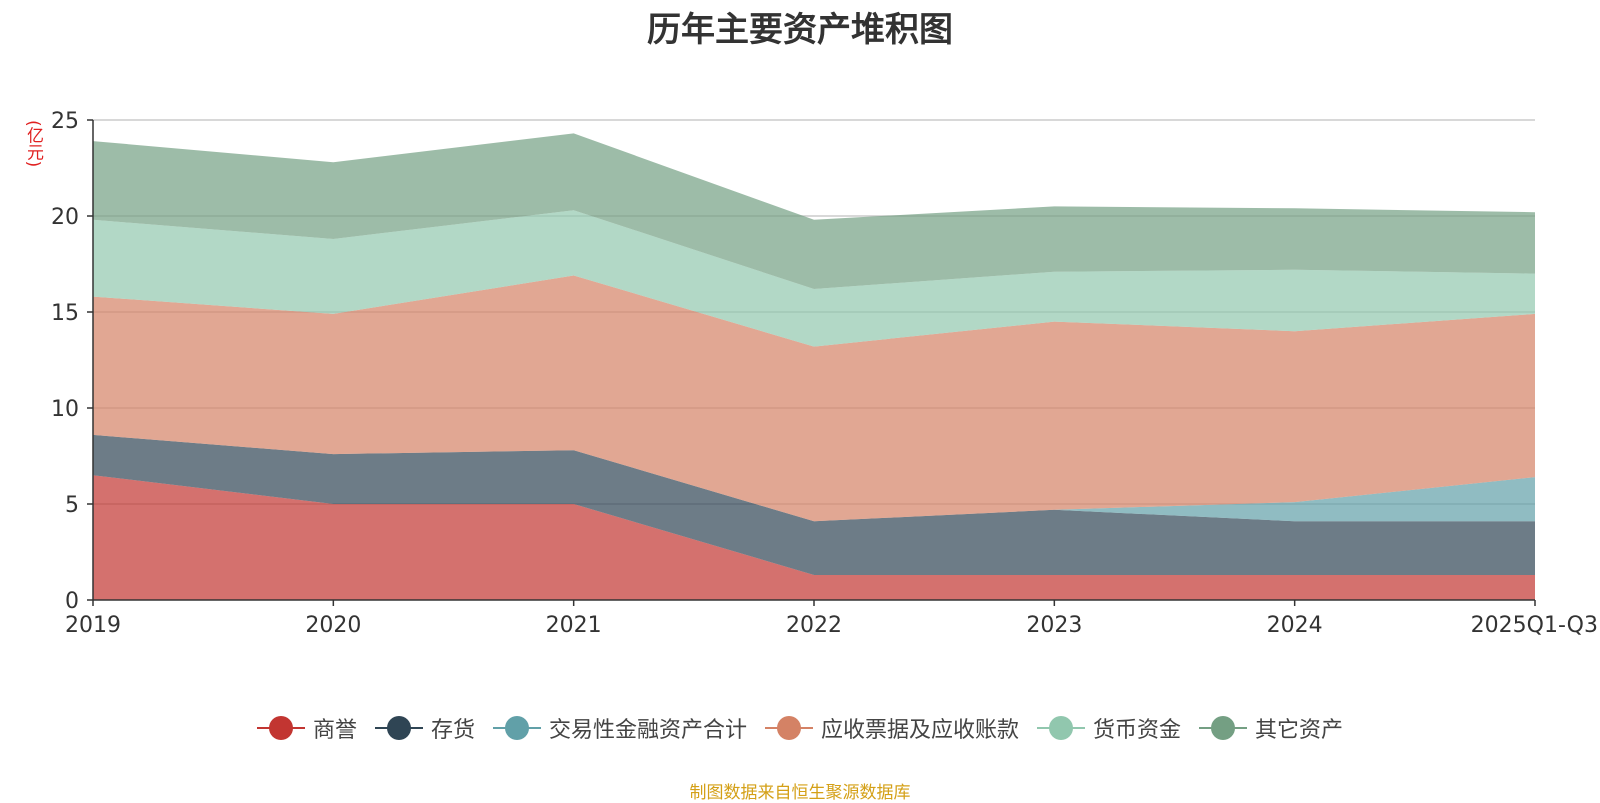 The image size is (1600, 803). I want to click on legend-label: 交易性金融资产合计, so click(647, 730).